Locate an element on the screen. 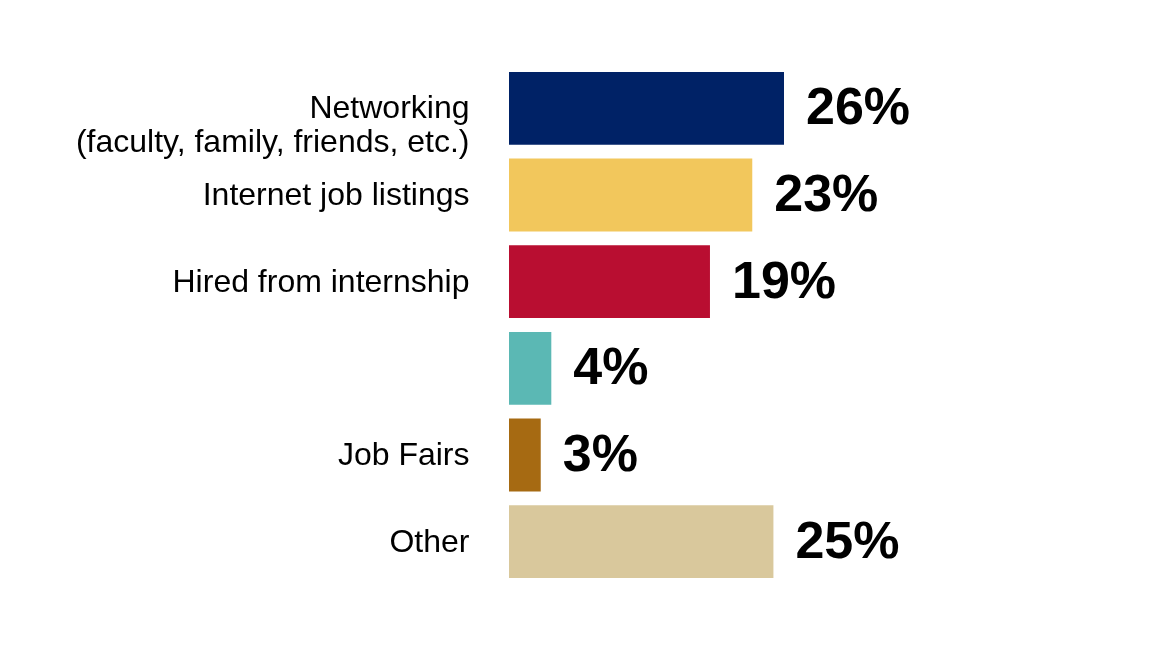 This screenshot has height=653, width=1160. y-tick-label: Job Fairs is located at coordinates (403, 454).